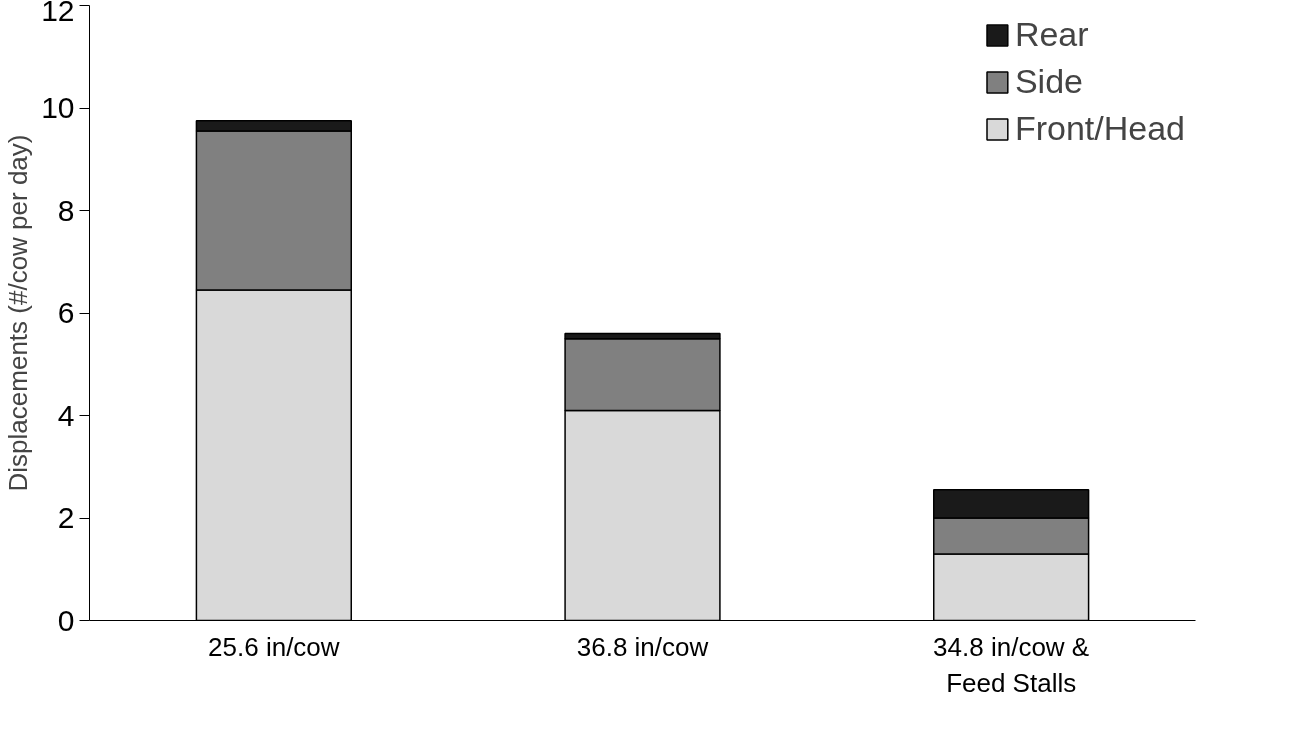 This screenshot has width=1297, height=744. What do you see at coordinates (58, 13) in the screenshot?
I see `y-tick-label: 12` at bounding box center [58, 13].